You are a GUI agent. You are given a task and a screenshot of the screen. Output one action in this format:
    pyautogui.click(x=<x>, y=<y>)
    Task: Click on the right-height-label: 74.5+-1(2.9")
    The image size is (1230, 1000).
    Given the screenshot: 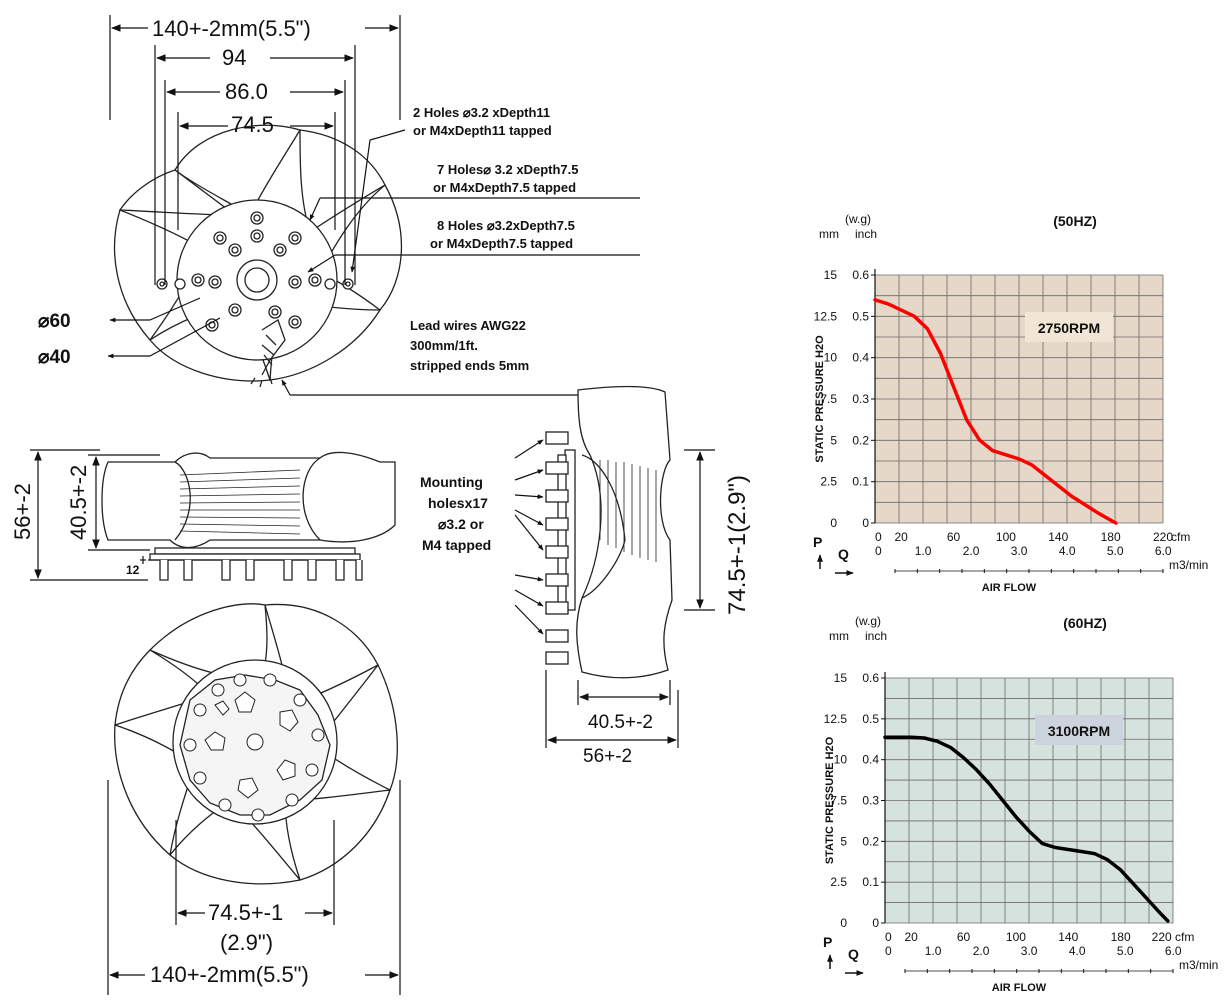 What is the action you would take?
    pyautogui.click(x=737, y=545)
    